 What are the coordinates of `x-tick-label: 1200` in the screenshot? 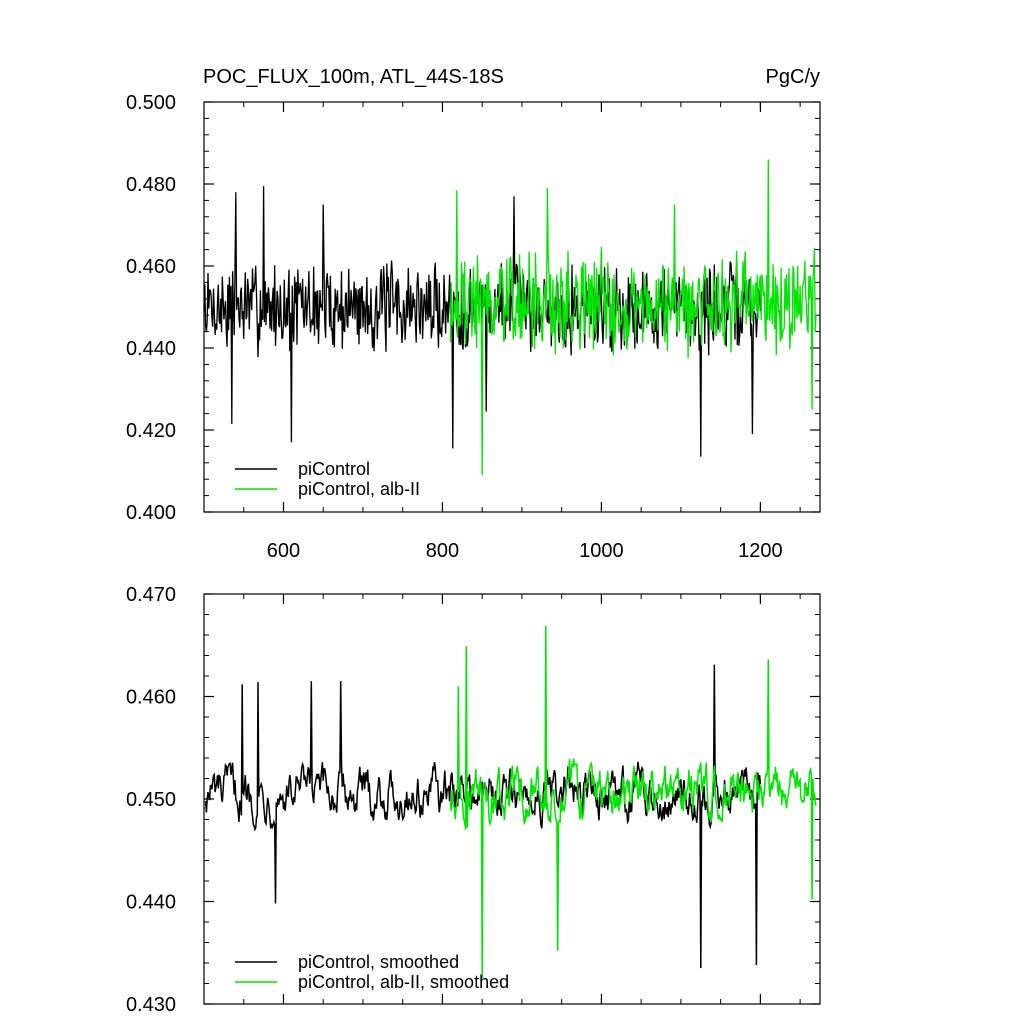 It's located at (760, 551).